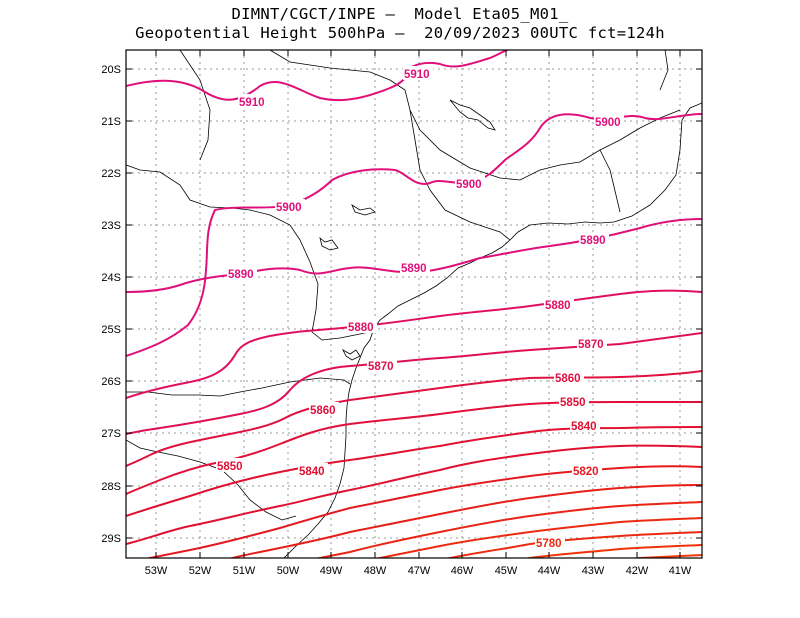 The height and width of the screenshot is (618, 800). Describe the element at coordinates (156, 571) in the screenshot. I see `lon-label: 53W` at that location.